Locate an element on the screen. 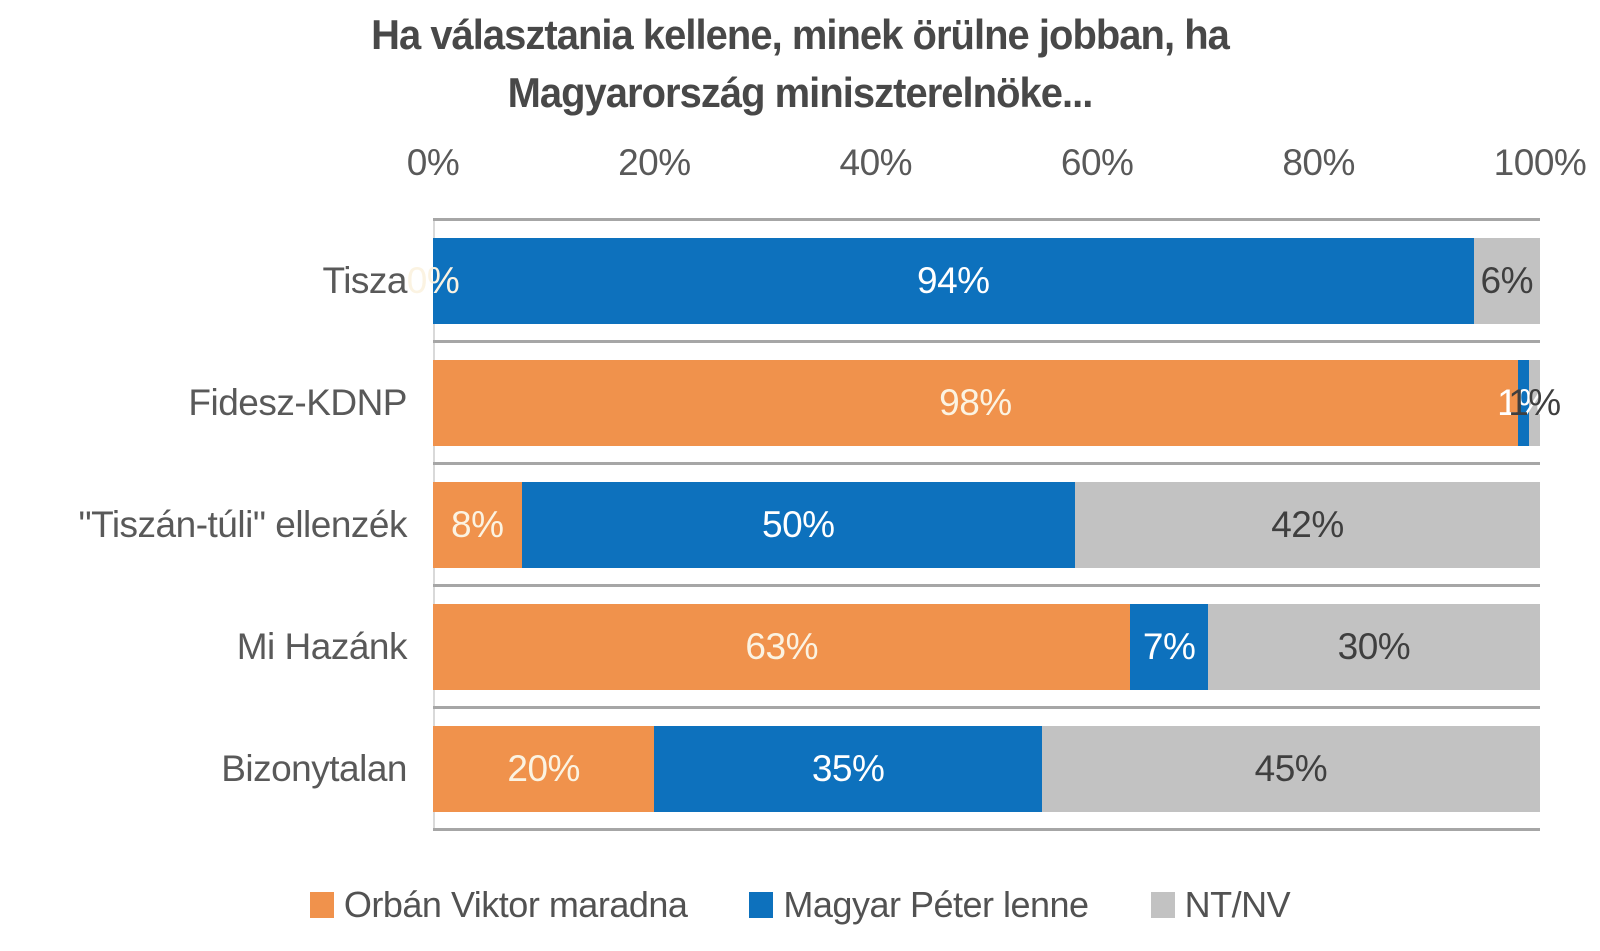 The height and width of the screenshot is (951, 1600). bar-value-label: 94% is located at coordinates (953, 280).